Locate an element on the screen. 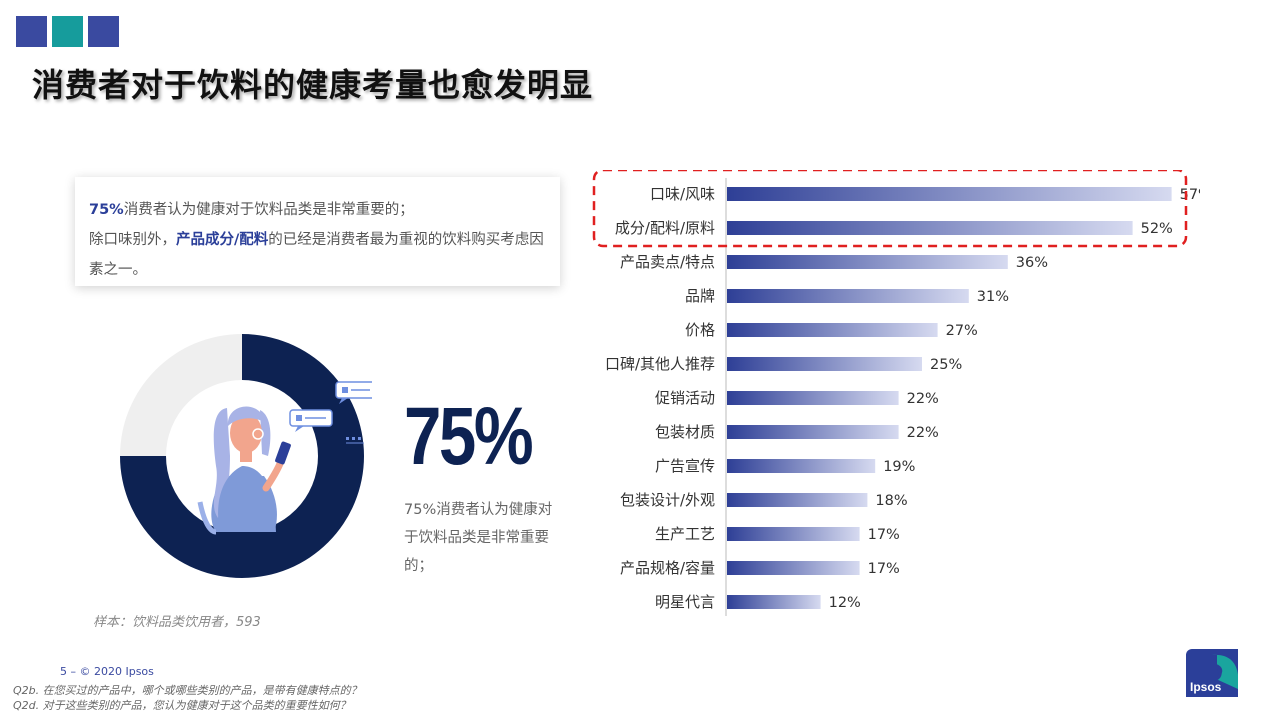 This screenshot has height=720, width=1280. page-title: 消费者对于饮料的健康考量也愈发明显 is located at coordinates (313, 85).